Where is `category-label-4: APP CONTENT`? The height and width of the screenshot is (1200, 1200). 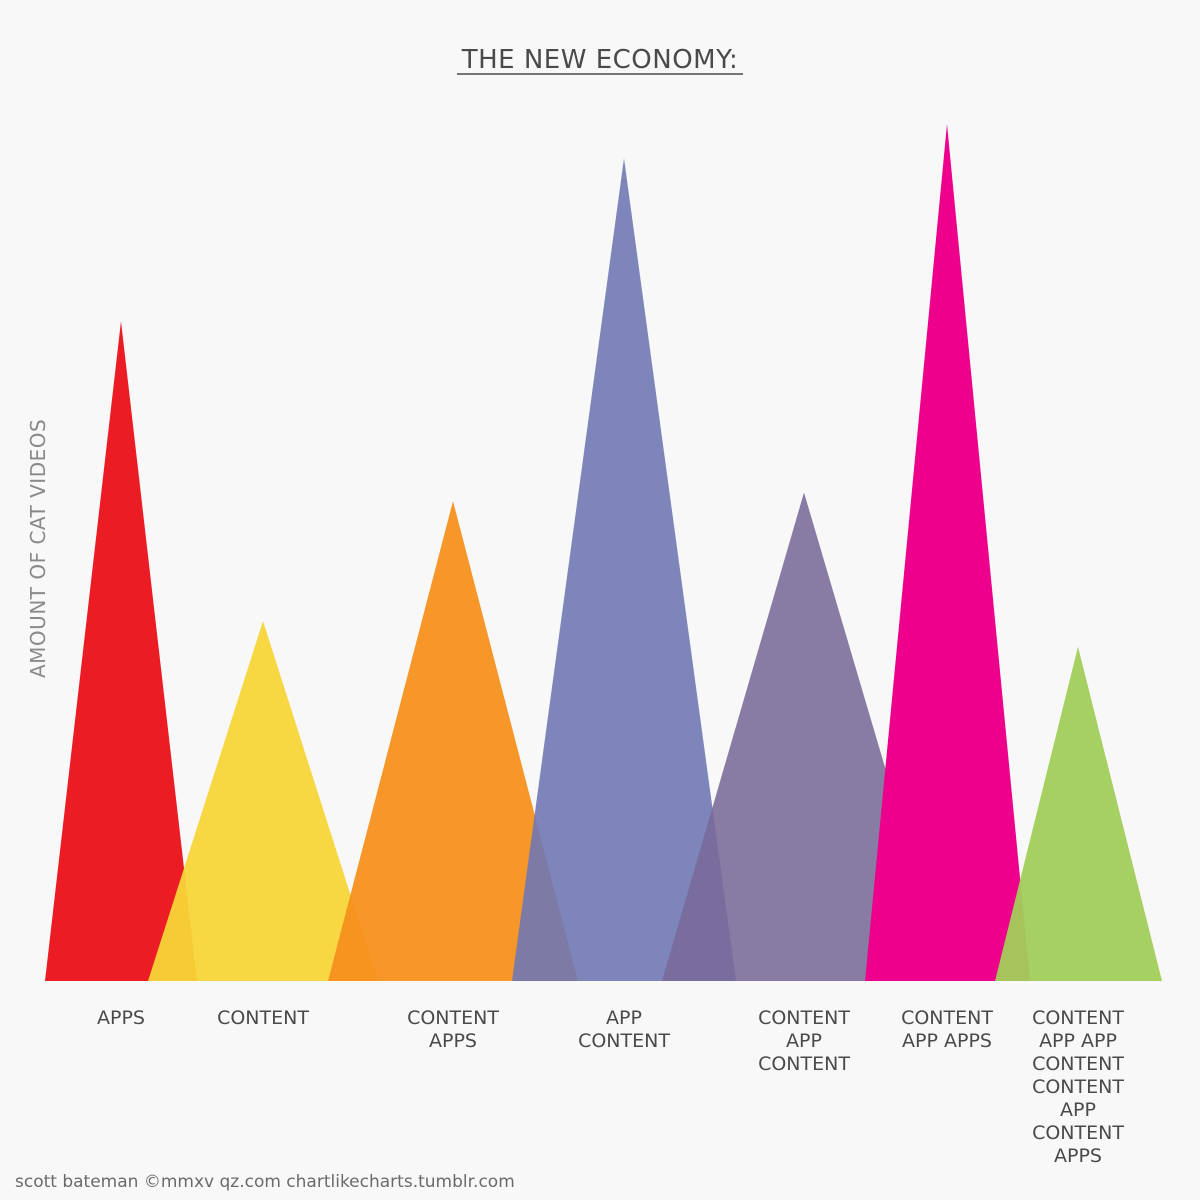
category-label-4: APP CONTENT is located at coordinates (624, 1029).